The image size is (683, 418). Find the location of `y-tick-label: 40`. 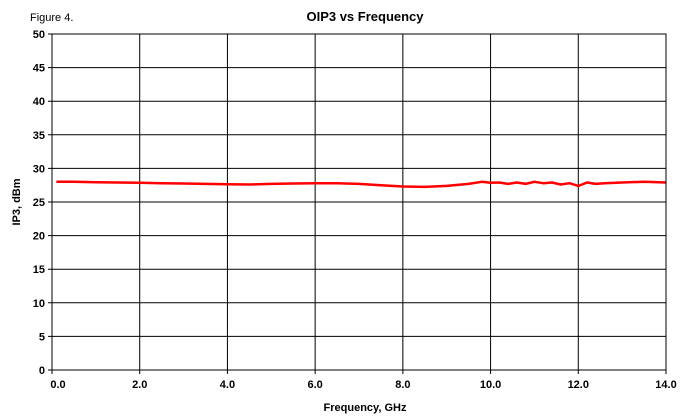

y-tick-label: 40 is located at coordinates (39, 102).